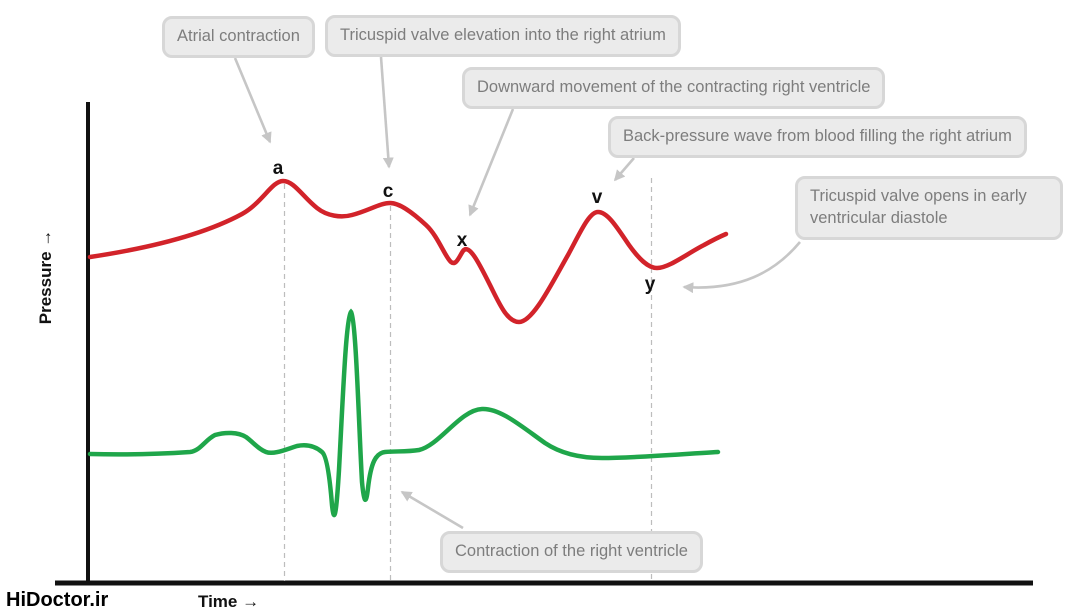 The image size is (1092, 616). I want to click on arrow-back-pressure, so click(624, 169).